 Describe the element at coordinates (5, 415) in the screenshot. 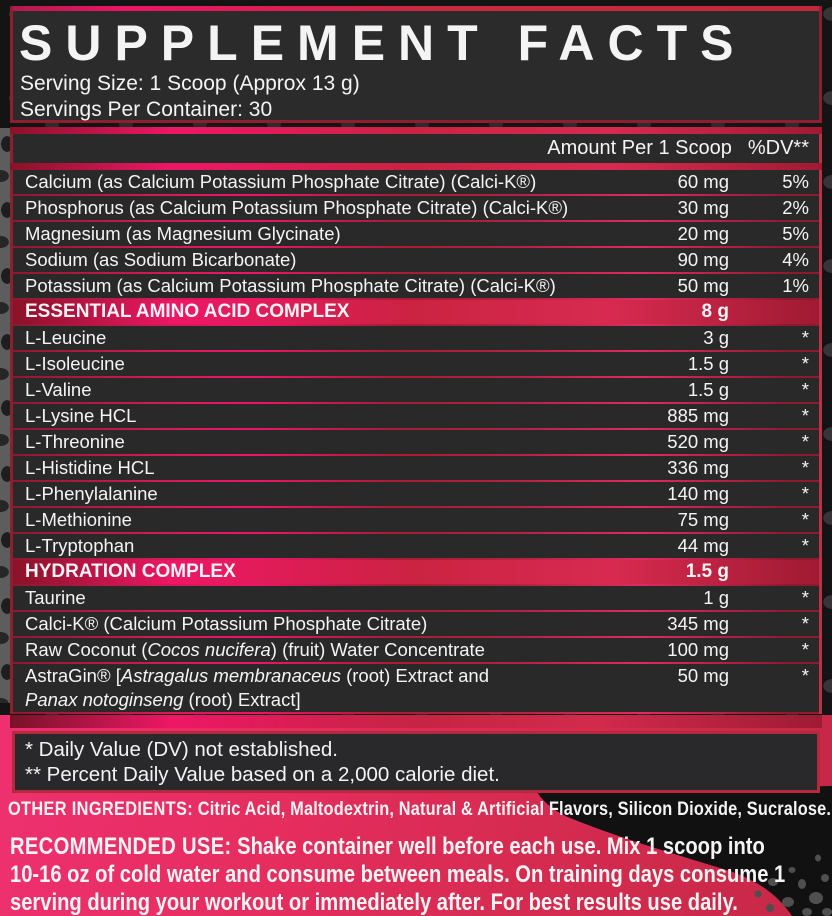

I see `camo-edge-strip` at that location.